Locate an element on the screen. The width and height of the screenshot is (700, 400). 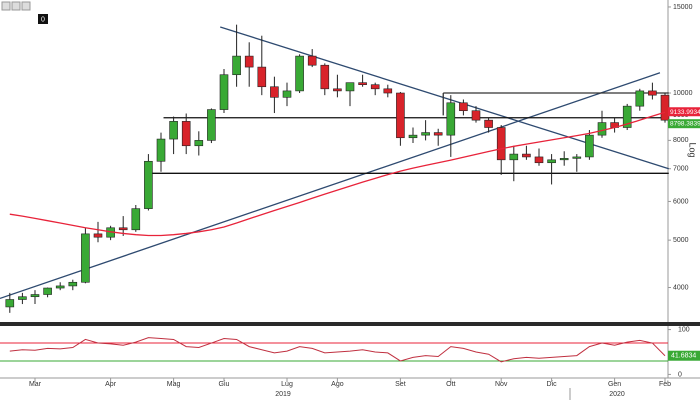
y-tick-label: 15000 is located at coordinates (683, 7).